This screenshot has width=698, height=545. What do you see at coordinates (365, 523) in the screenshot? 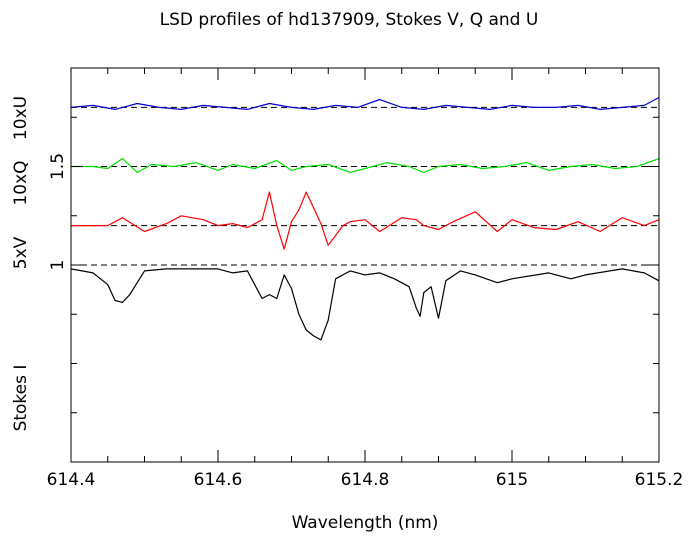
I see `x-axis-label: Wavelength (nm)` at bounding box center [365, 523].